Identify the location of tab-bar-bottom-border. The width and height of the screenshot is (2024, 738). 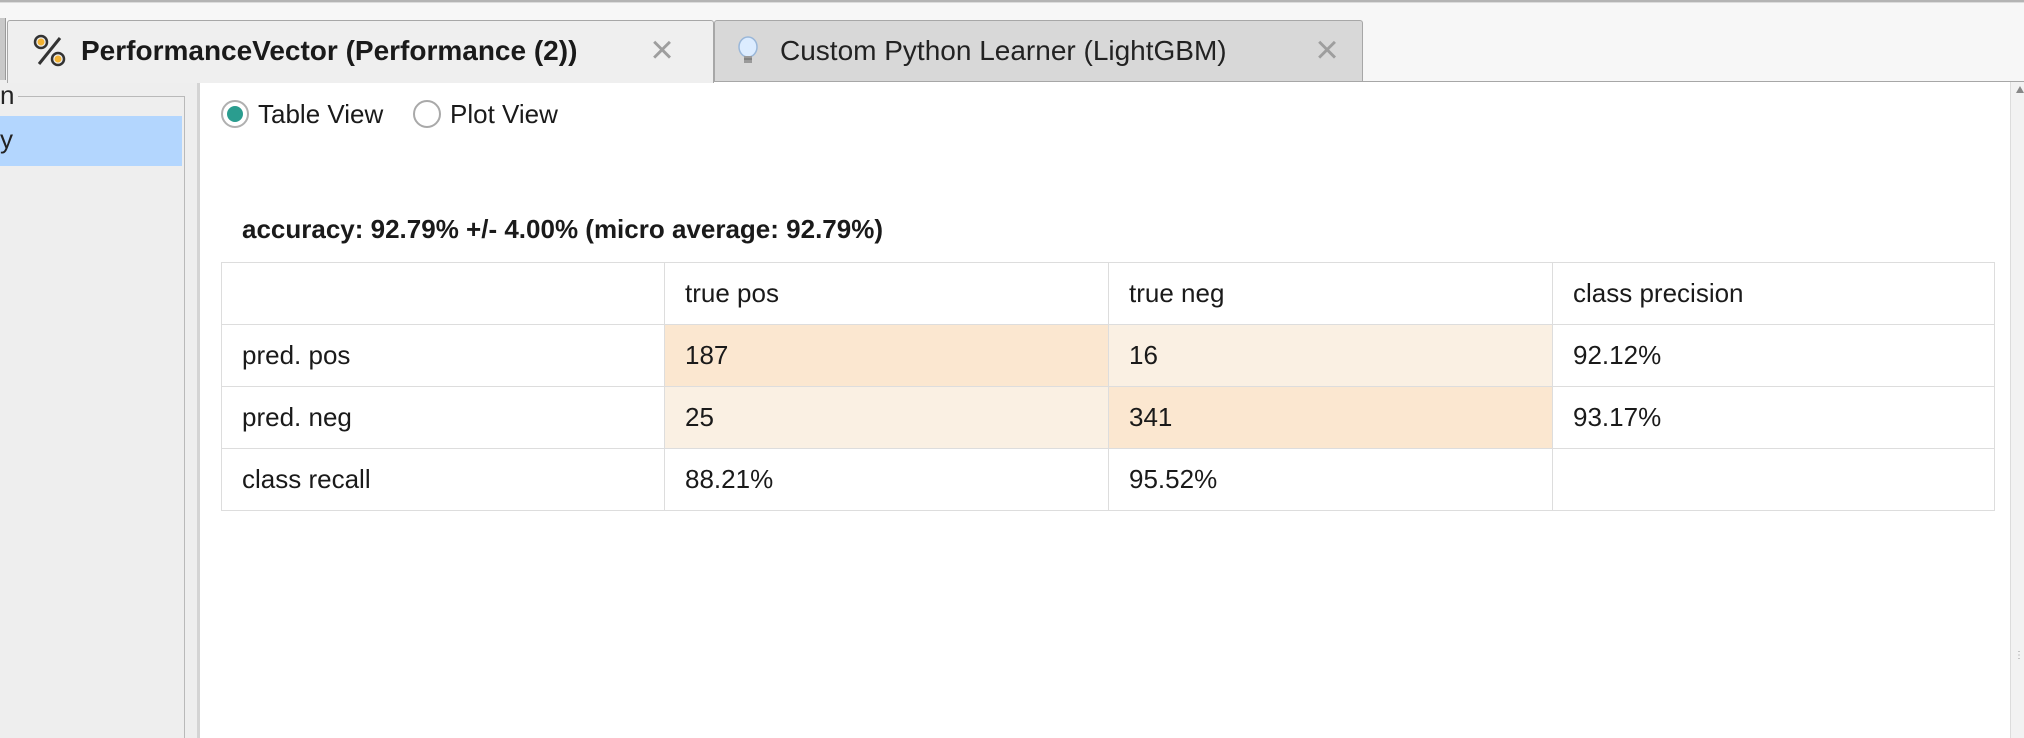
(1369, 81).